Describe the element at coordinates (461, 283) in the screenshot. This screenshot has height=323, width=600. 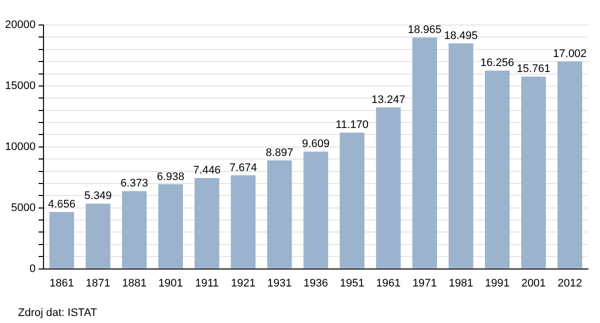
I see `x-tick-label: 1981` at that location.